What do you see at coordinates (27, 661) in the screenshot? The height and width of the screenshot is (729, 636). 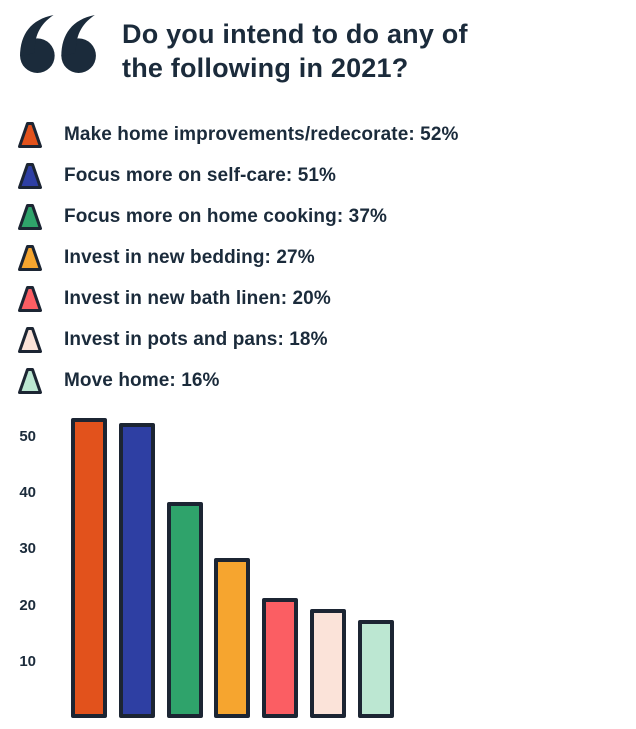 I see `y-axis-label: 10` at bounding box center [27, 661].